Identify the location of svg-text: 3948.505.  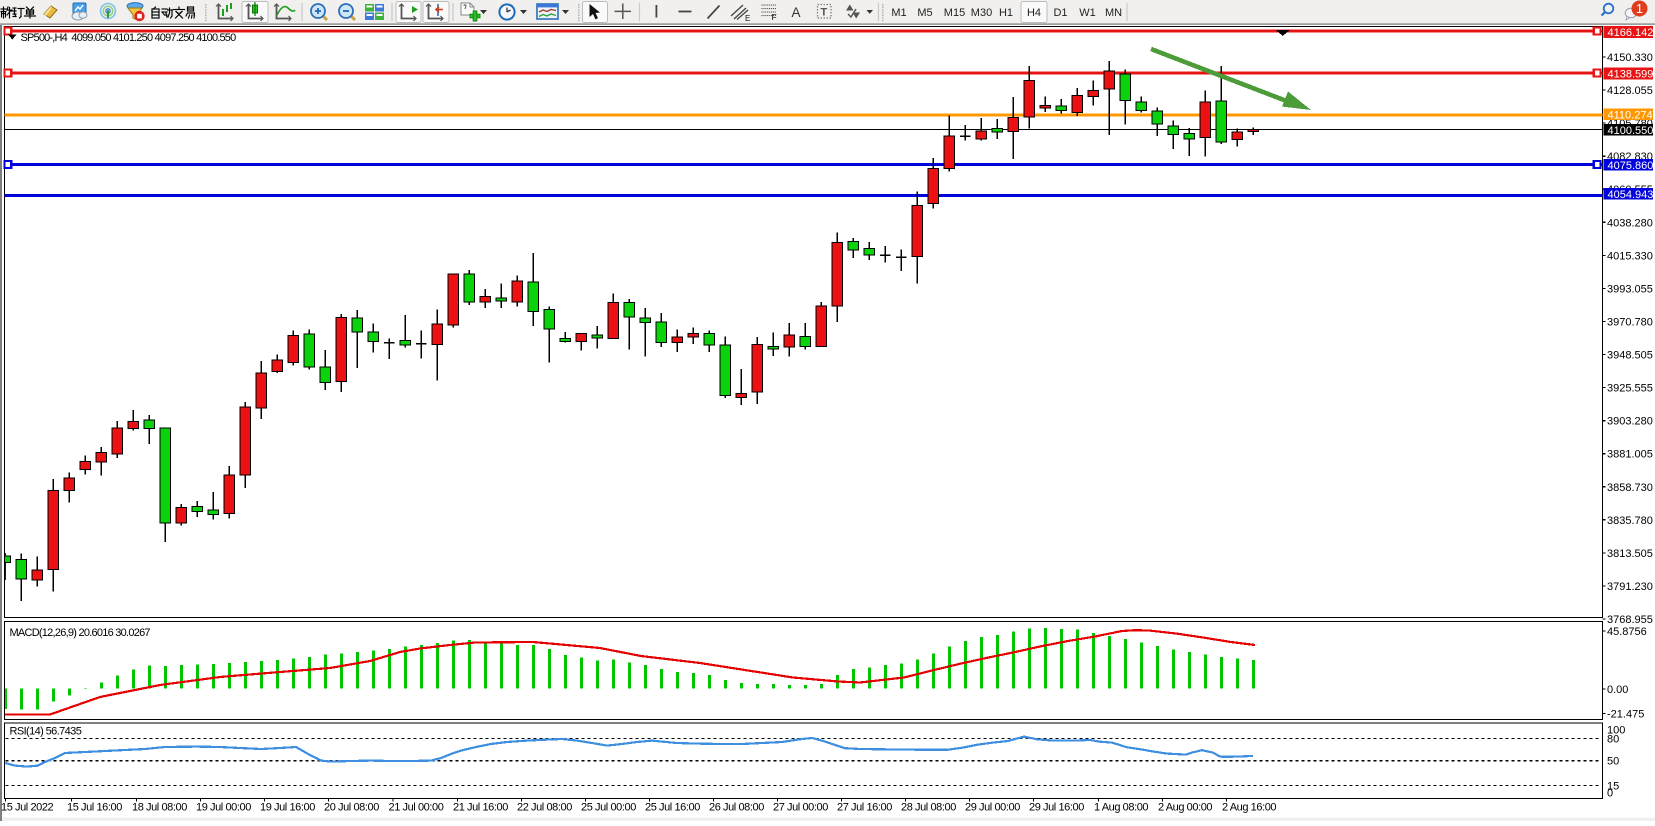
(1630, 356).